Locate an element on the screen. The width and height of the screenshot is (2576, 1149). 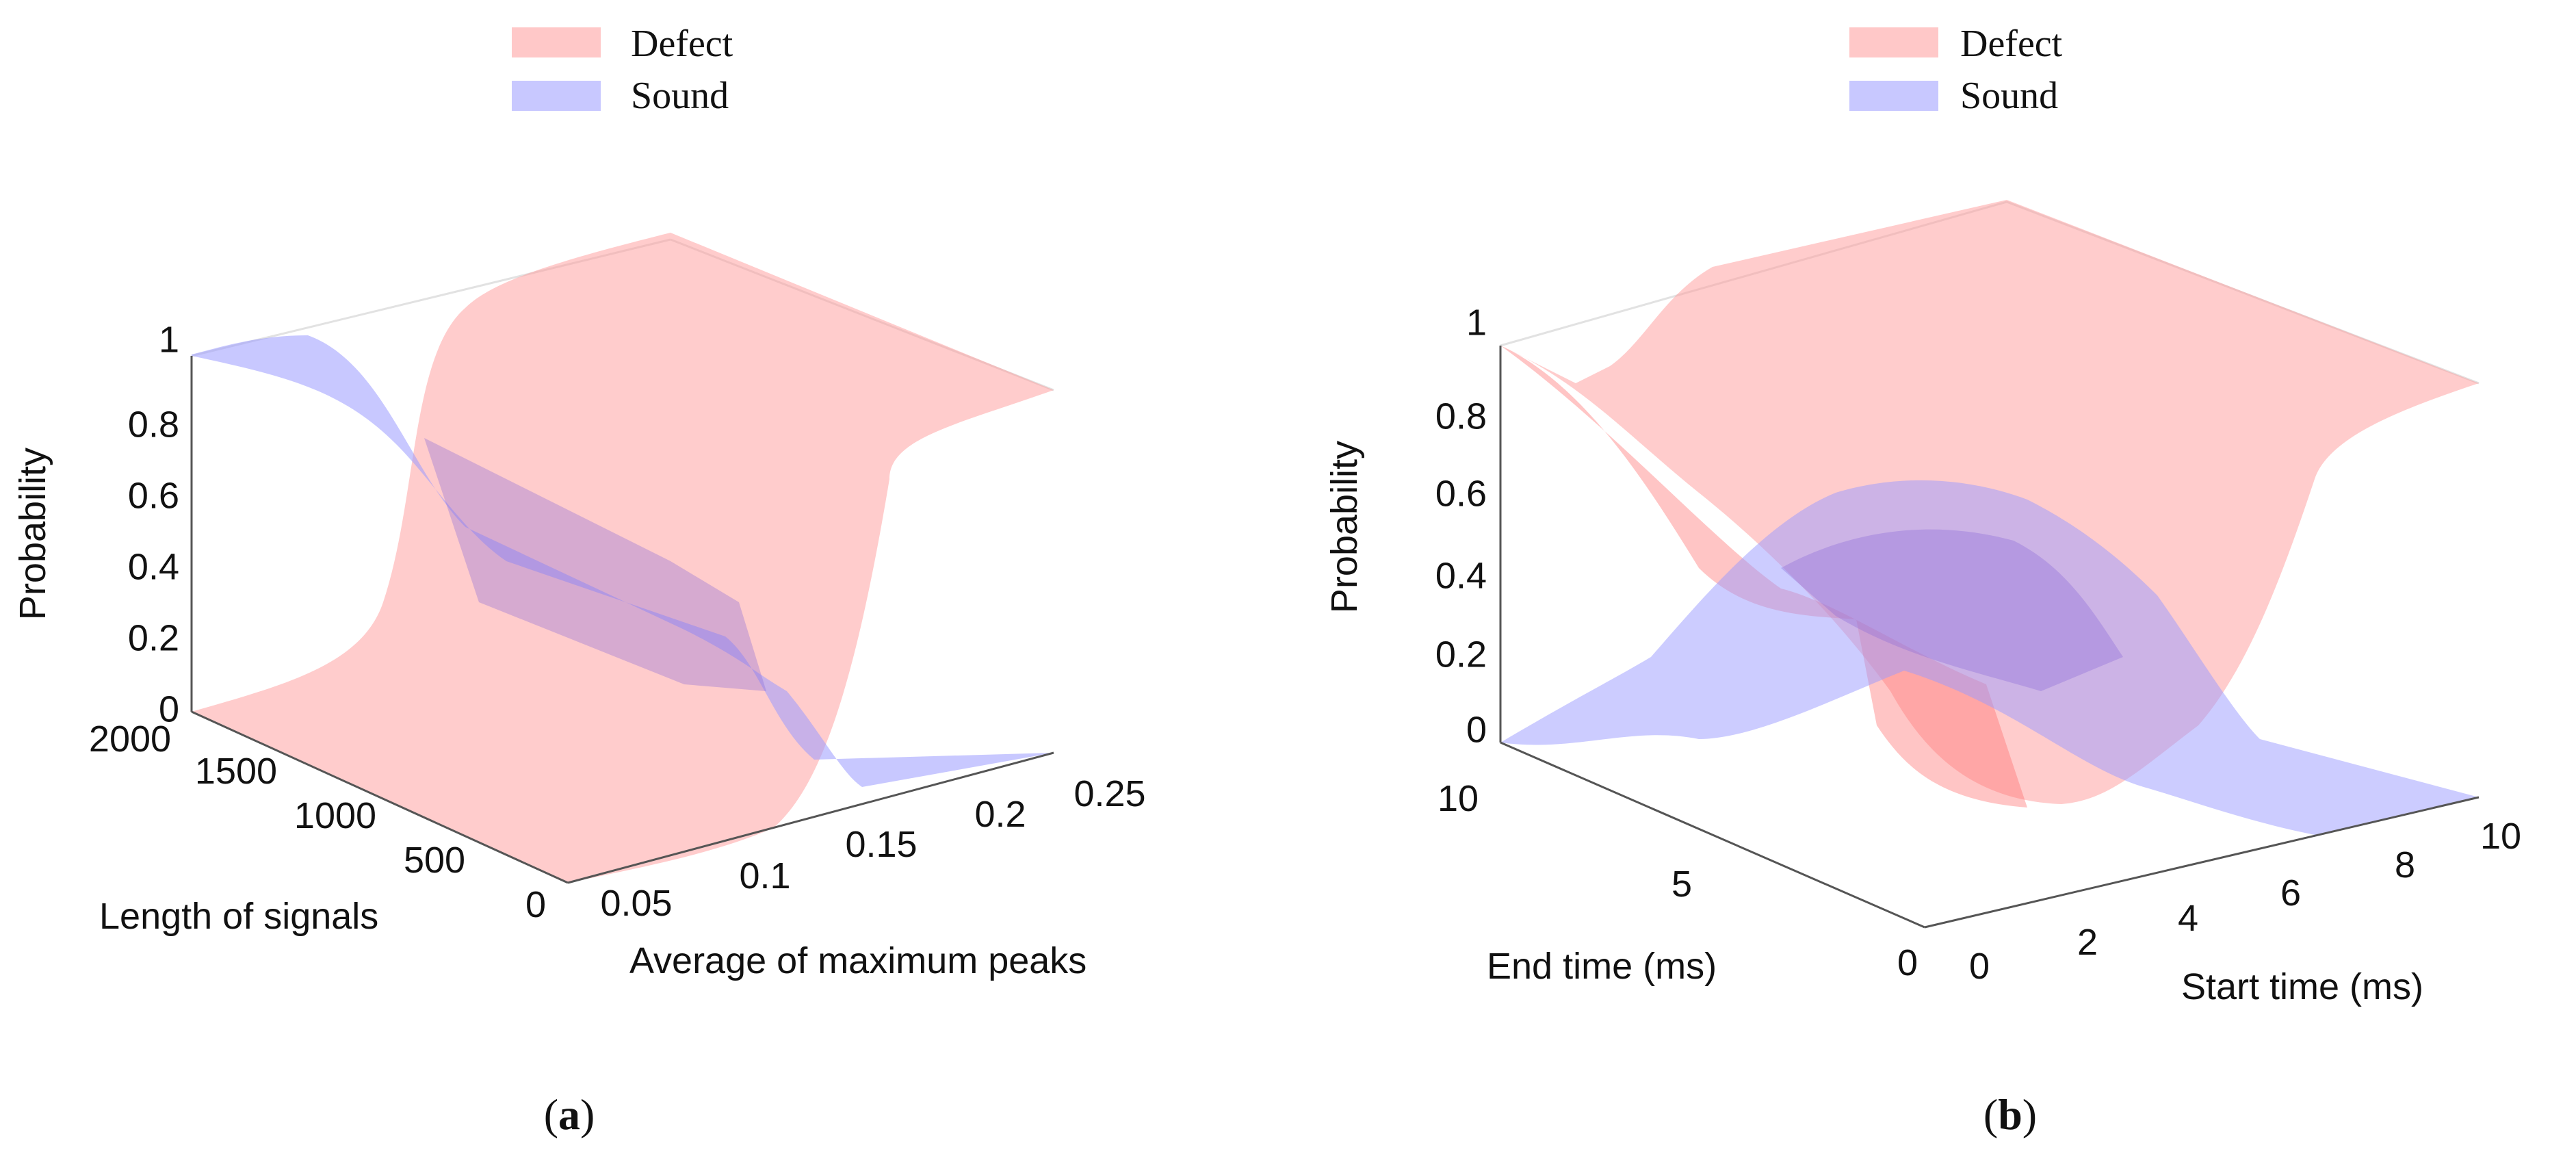
caption-open-a: ( is located at coordinates (551, 1114).